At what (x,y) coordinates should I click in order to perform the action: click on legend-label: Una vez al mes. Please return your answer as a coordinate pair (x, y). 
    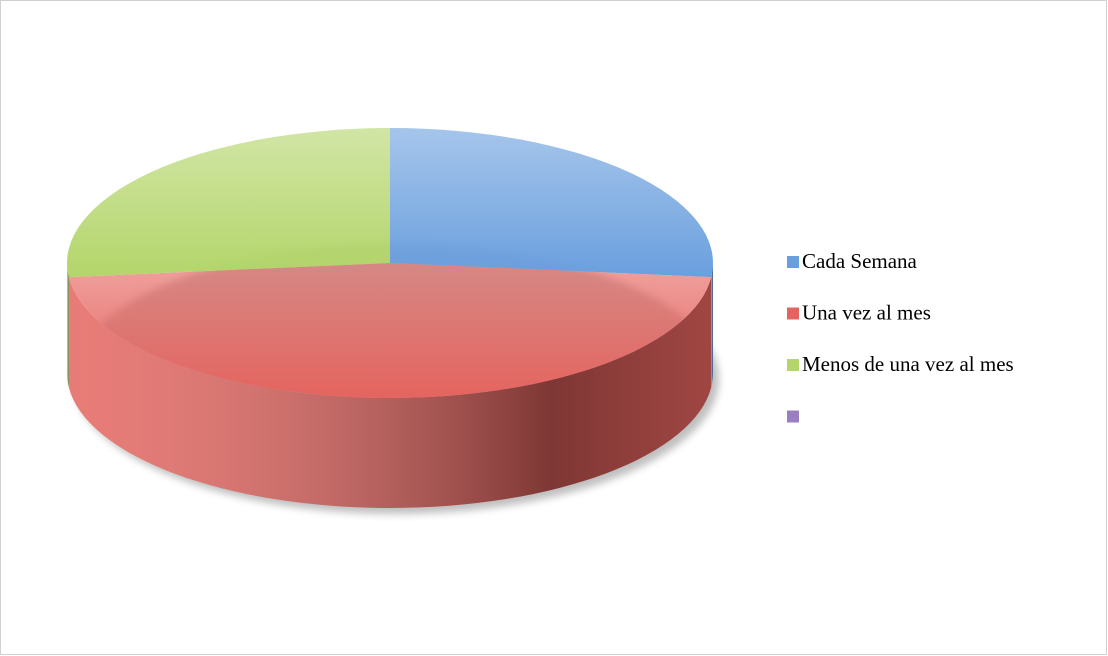
    Looking at the image, I should click on (866, 312).